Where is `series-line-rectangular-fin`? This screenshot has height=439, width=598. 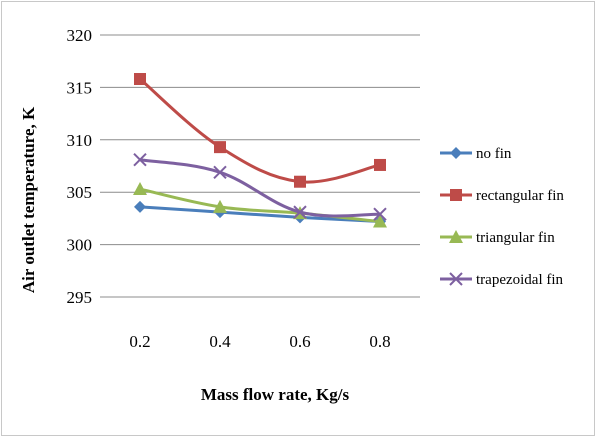 series-line-rectangular-fin is located at coordinates (260, 130).